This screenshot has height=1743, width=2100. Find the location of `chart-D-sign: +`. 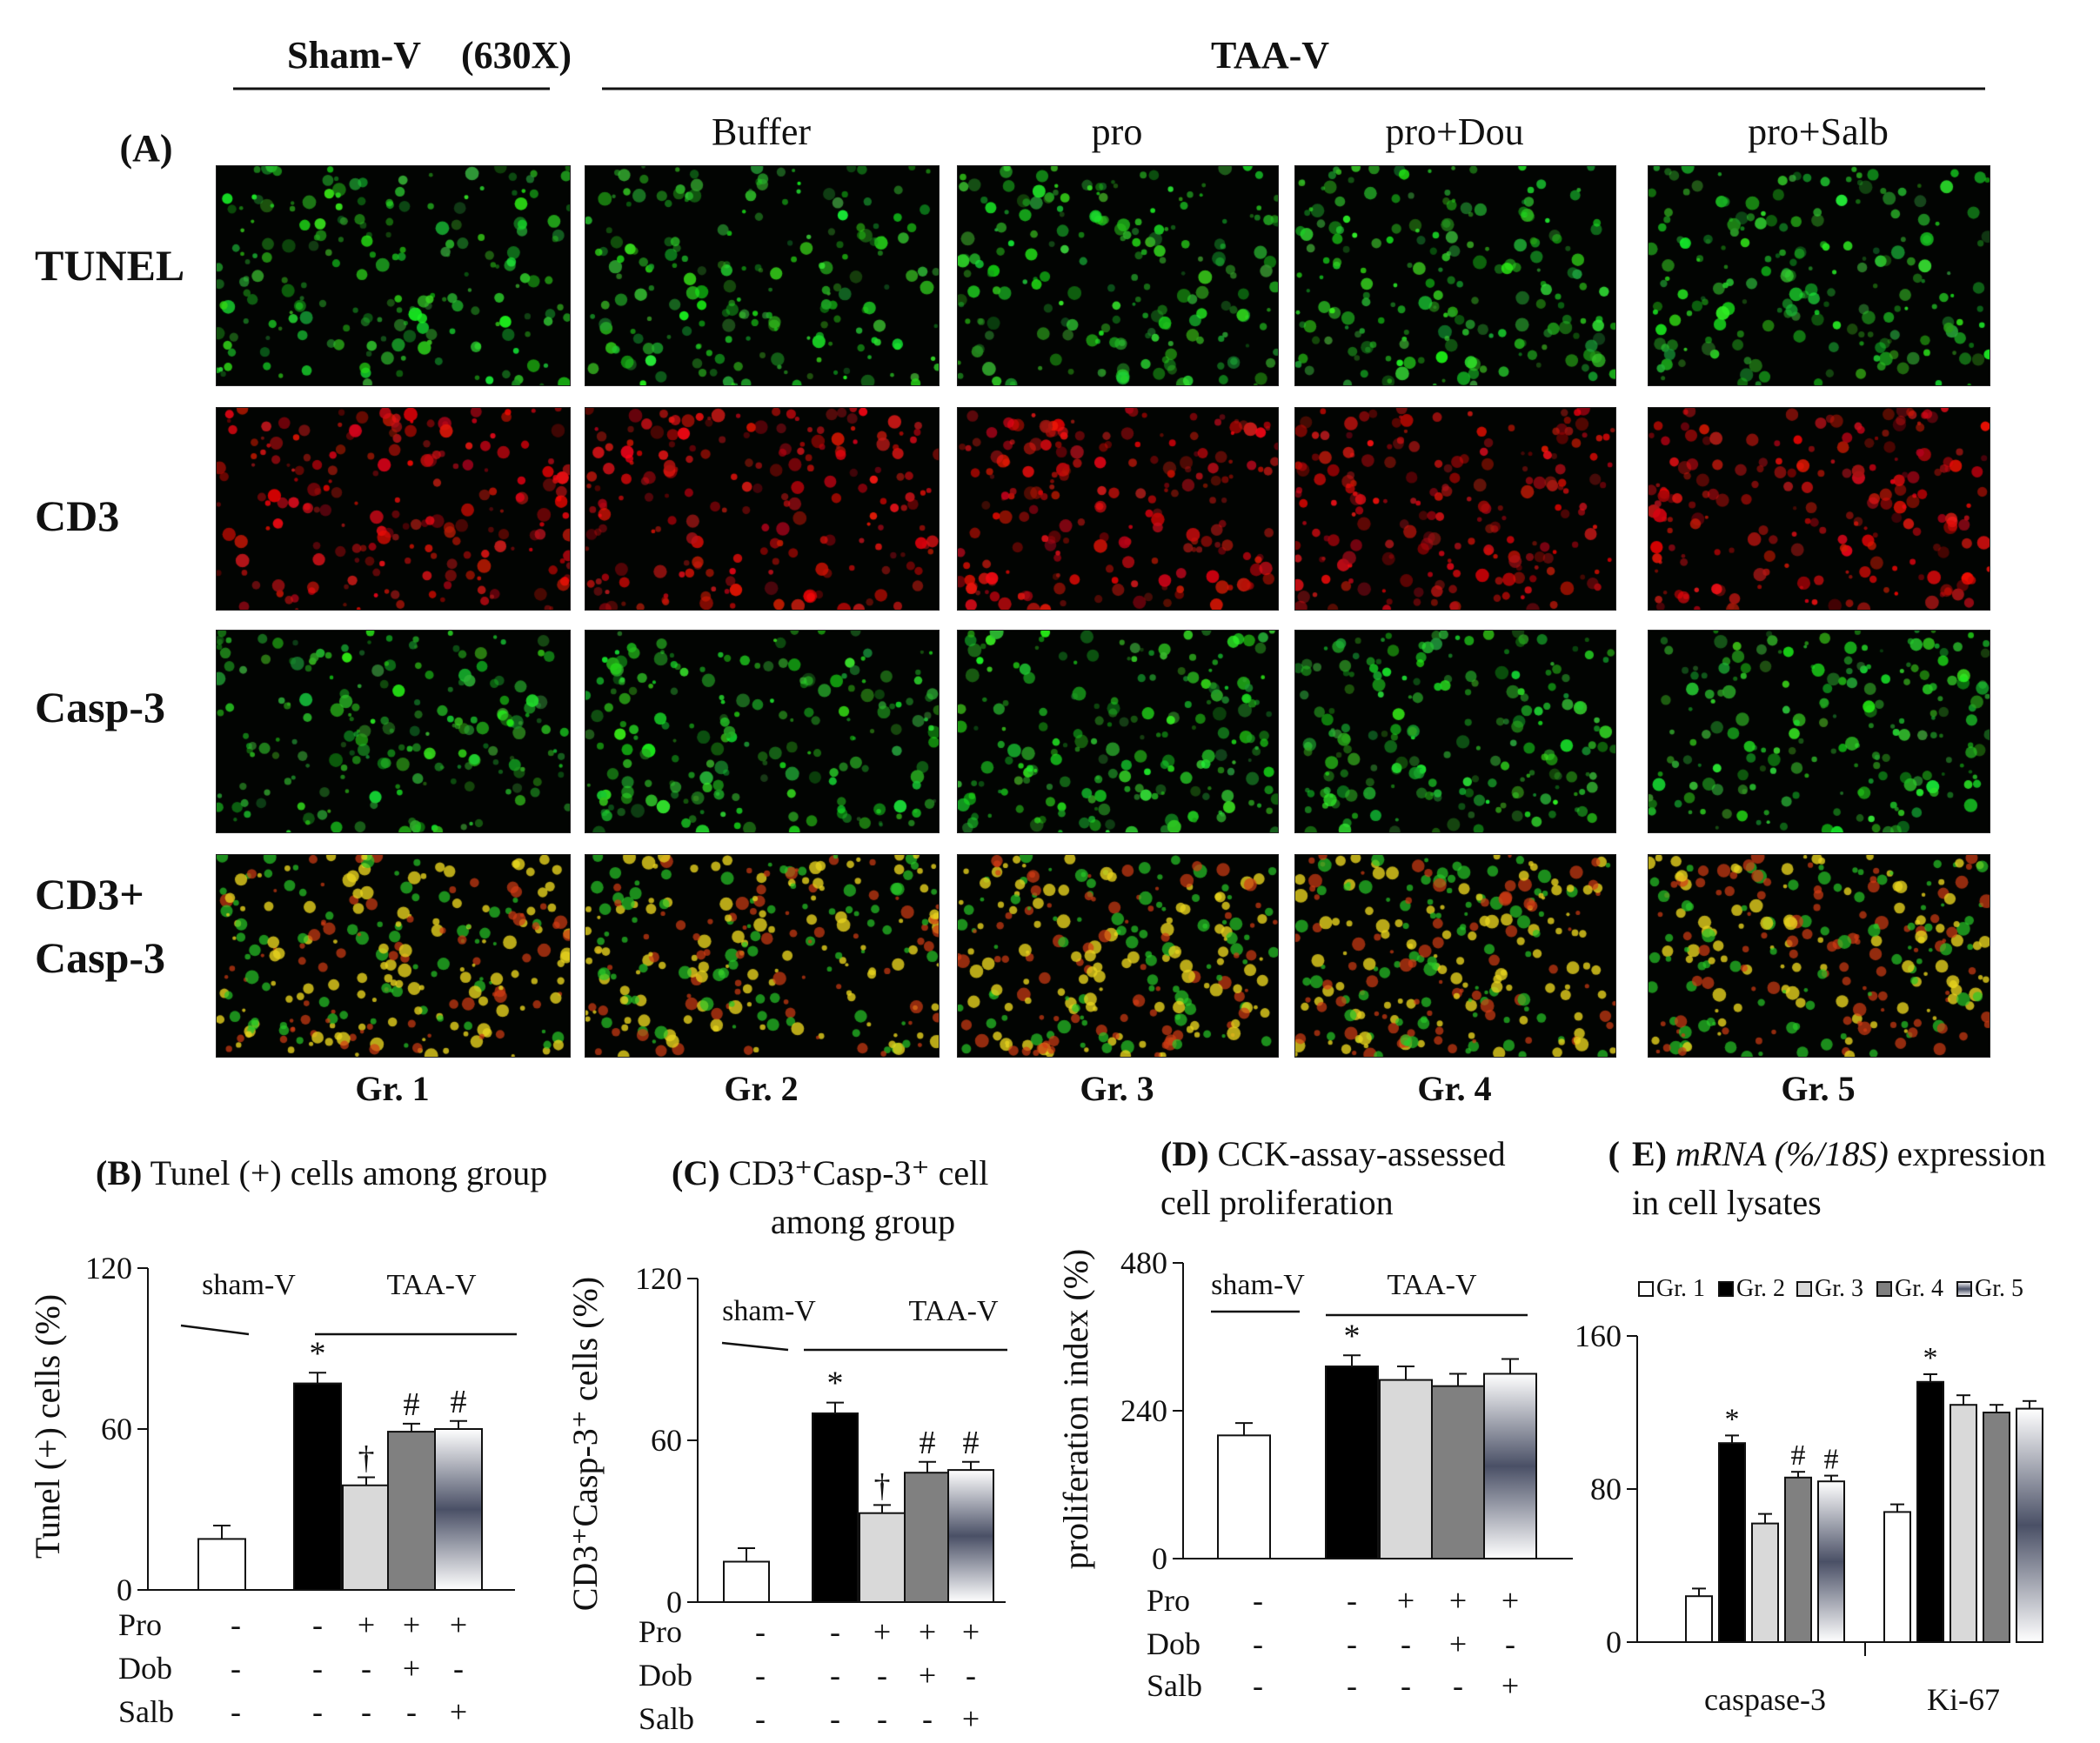

chart-D-sign: + is located at coordinates (1510, 1600).